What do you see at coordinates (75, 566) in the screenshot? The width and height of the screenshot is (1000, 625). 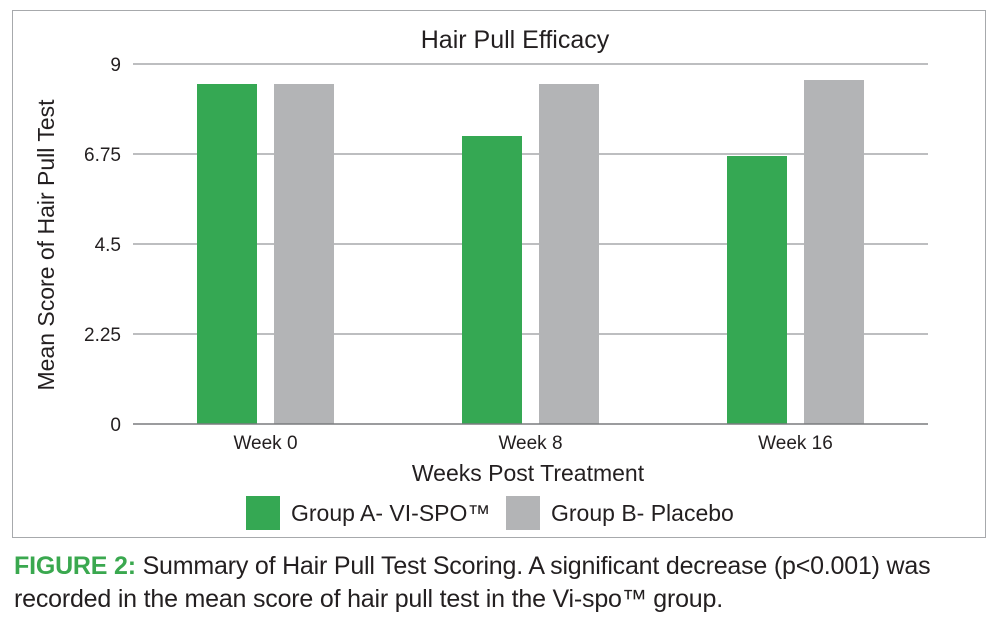 I see `figure-label: FIGURE 2:` at bounding box center [75, 566].